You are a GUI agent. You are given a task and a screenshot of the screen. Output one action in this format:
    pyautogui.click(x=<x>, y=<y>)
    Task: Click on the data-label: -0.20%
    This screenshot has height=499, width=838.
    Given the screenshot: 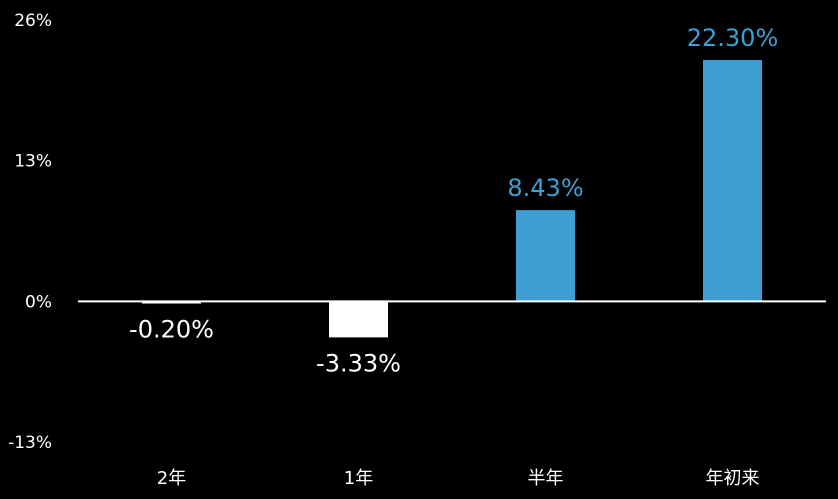 What is the action you would take?
    pyautogui.click(x=171, y=329)
    